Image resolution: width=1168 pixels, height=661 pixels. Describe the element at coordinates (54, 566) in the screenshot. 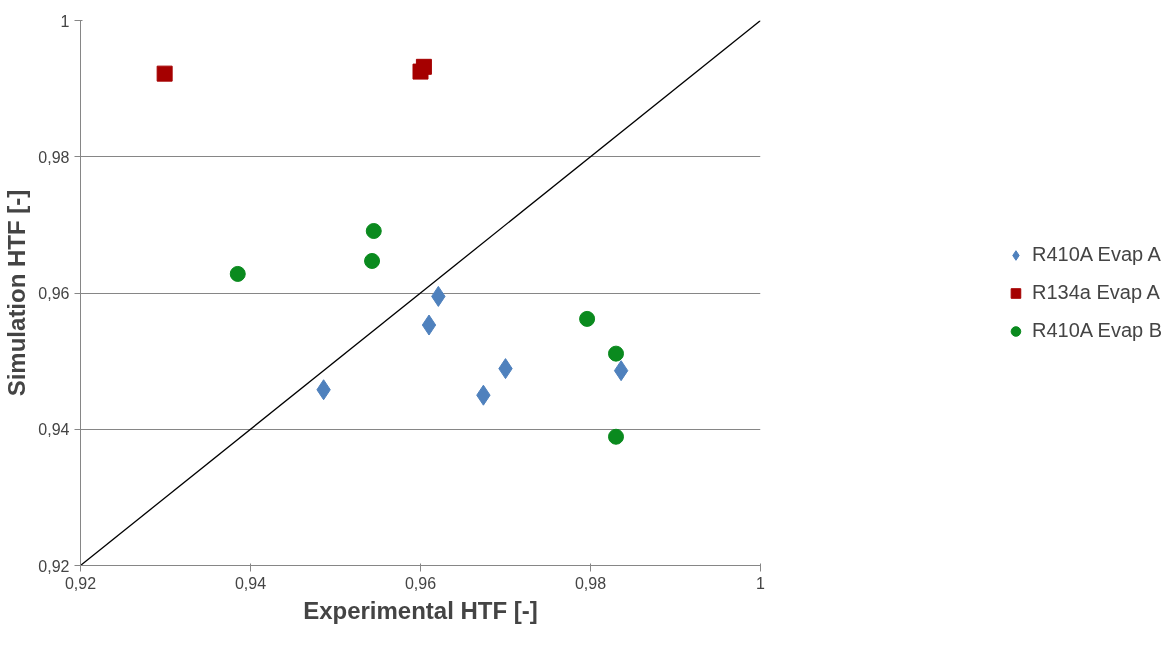

I see `y-tick-label: 0,92` at that location.